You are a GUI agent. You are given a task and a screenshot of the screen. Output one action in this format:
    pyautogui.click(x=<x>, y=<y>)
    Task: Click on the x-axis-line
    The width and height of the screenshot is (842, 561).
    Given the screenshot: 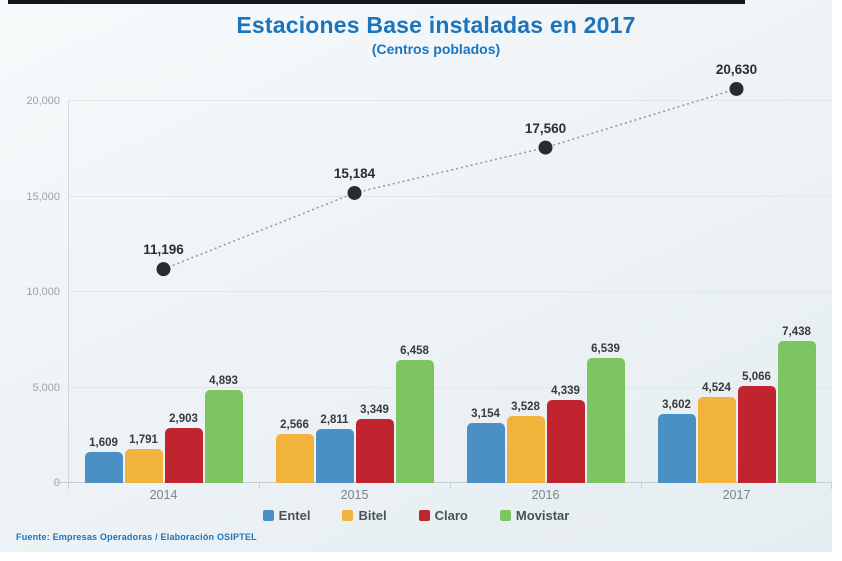 What is the action you would take?
    pyautogui.click(x=443, y=482)
    